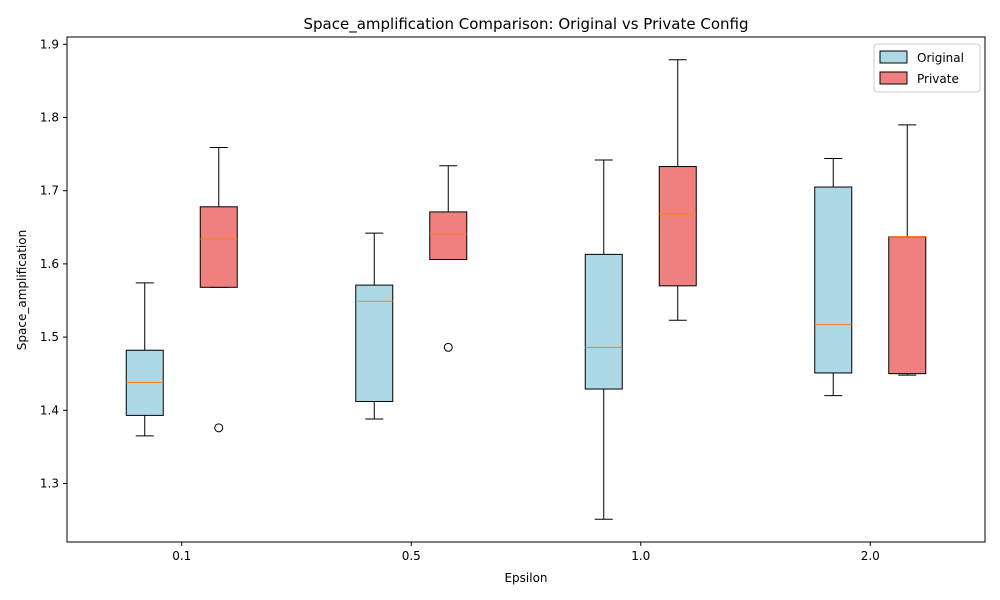 The height and width of the screenshot is (600, 1000). Describe the element at coordinates (181, 556) in the screenshot. I see `x-tick-label: 0.1` at that location.